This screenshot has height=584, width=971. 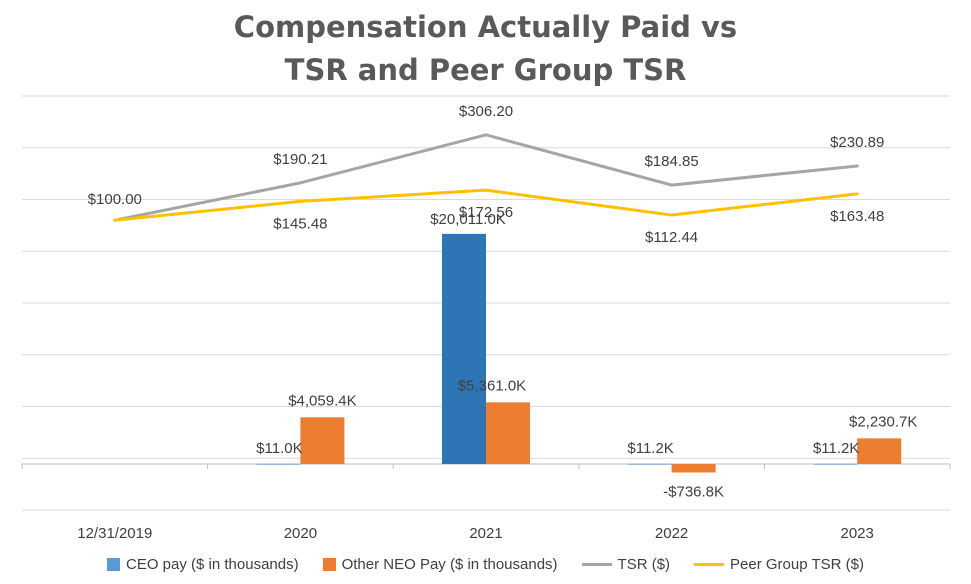 What do you see at coordinates (486, 177) in the screenshot?
I see `series-line-tsr` at bounding box center [486, 177].